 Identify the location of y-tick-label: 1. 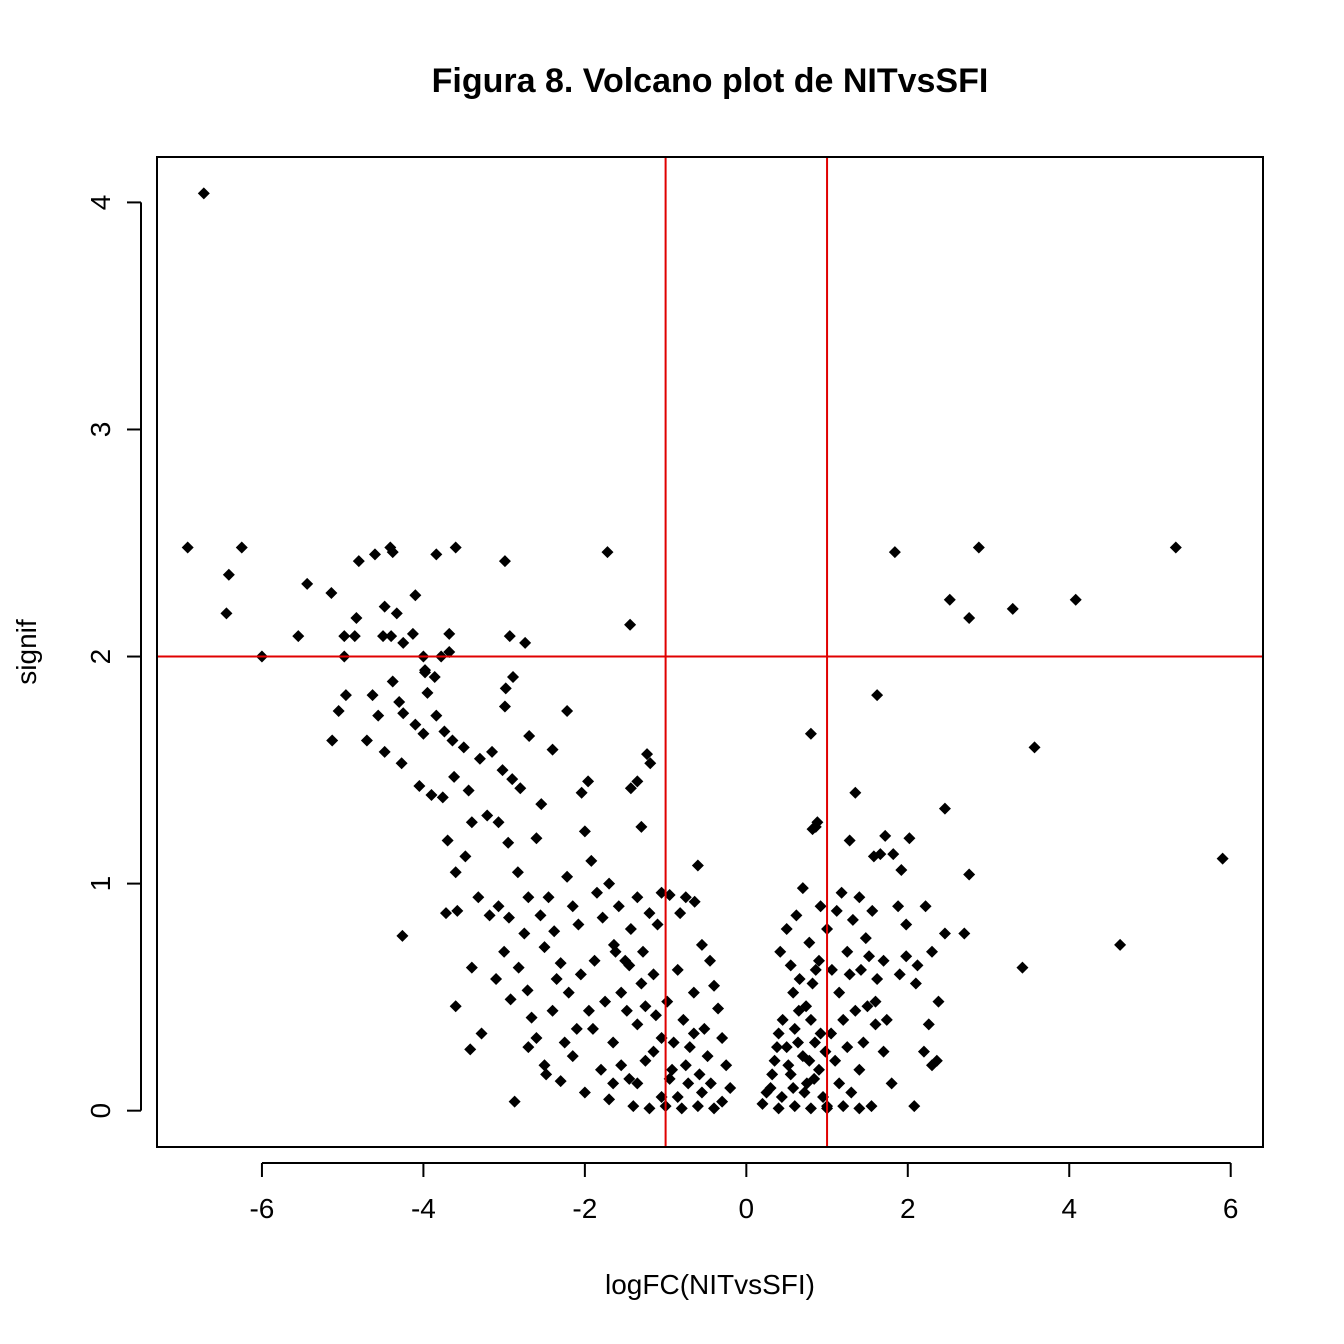
(100, 884).